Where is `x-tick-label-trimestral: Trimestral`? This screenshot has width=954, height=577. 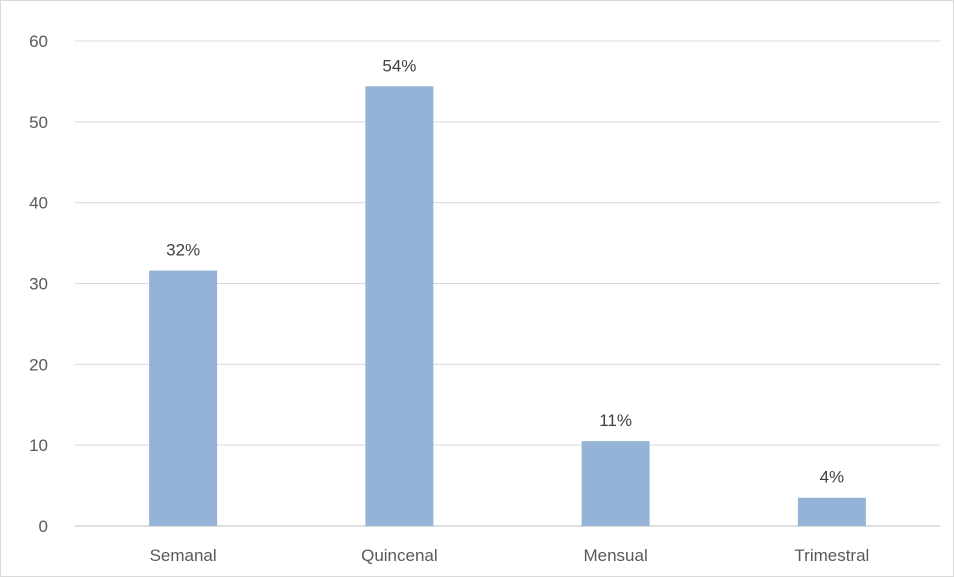 x-tick-label-trimestral: Trimestral is located at coordinates (831, 555).